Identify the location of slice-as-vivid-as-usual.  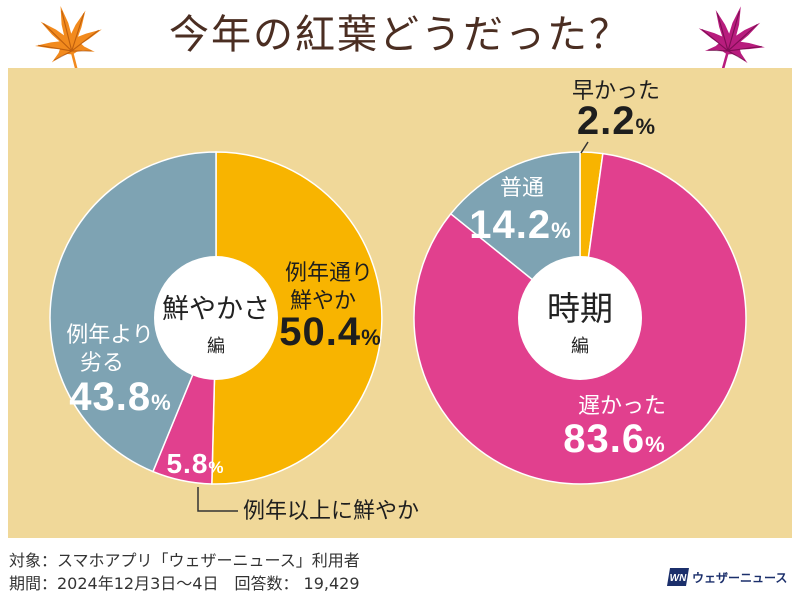
(297, 318).